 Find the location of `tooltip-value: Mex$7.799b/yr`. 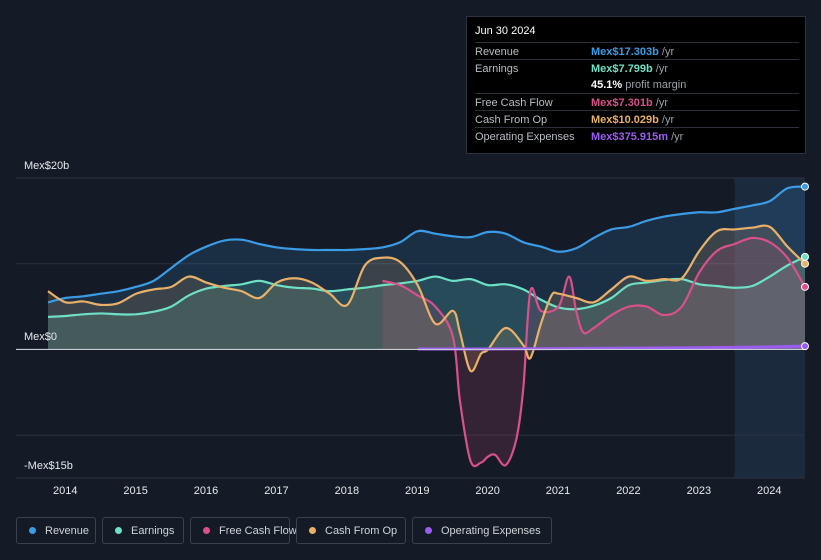

tooltip-value: Mex$7.799b/yr is located at coordinates (629, 69).